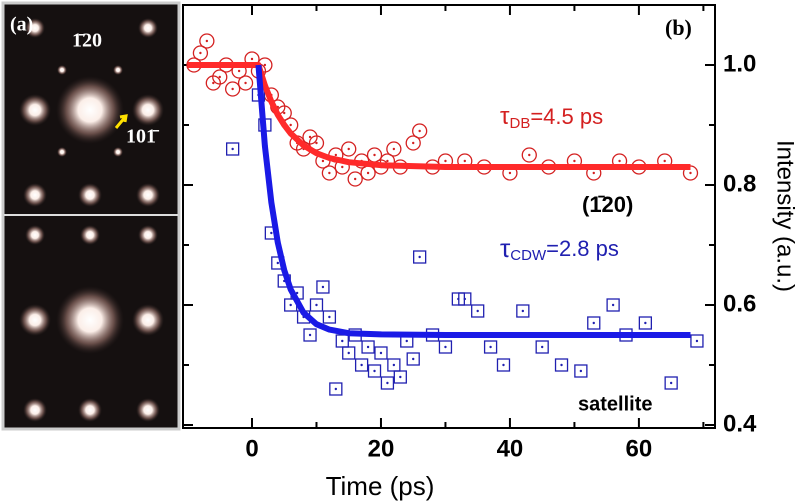  Describe the element at coordinates (21, 25) in the screenshot. I see `panel-label: (a)` at that location.